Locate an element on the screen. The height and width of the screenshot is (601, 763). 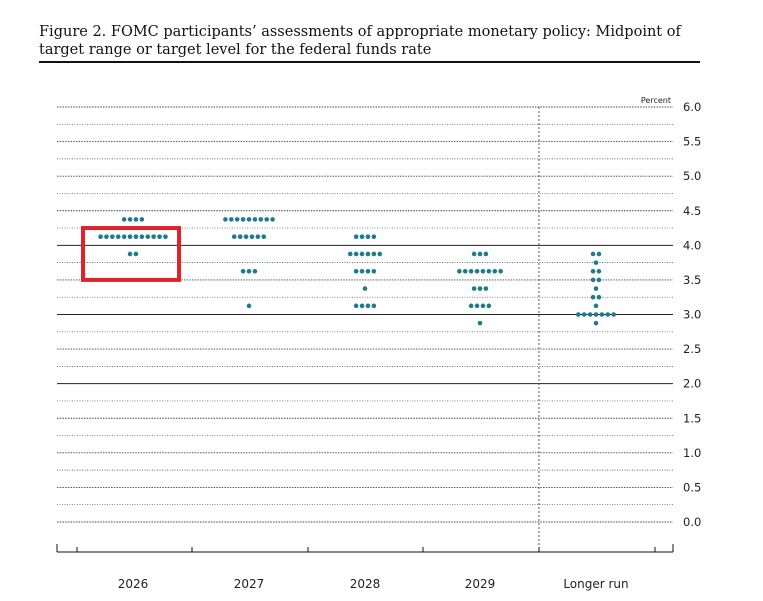
category-label: 2029 is located at coordinates (480, 584).